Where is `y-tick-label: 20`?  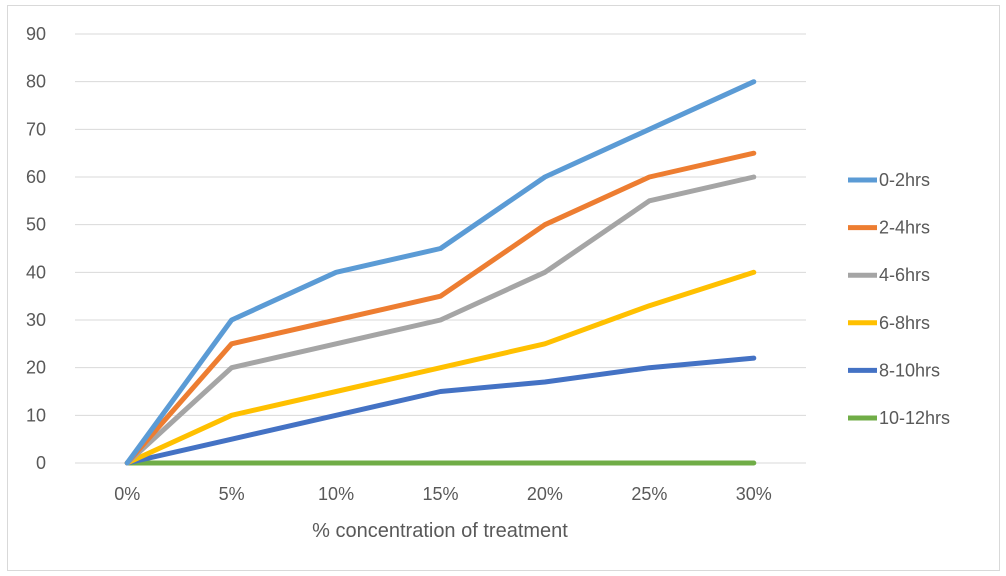
y-tick-label: 20 is located at coordinates (36, 368).